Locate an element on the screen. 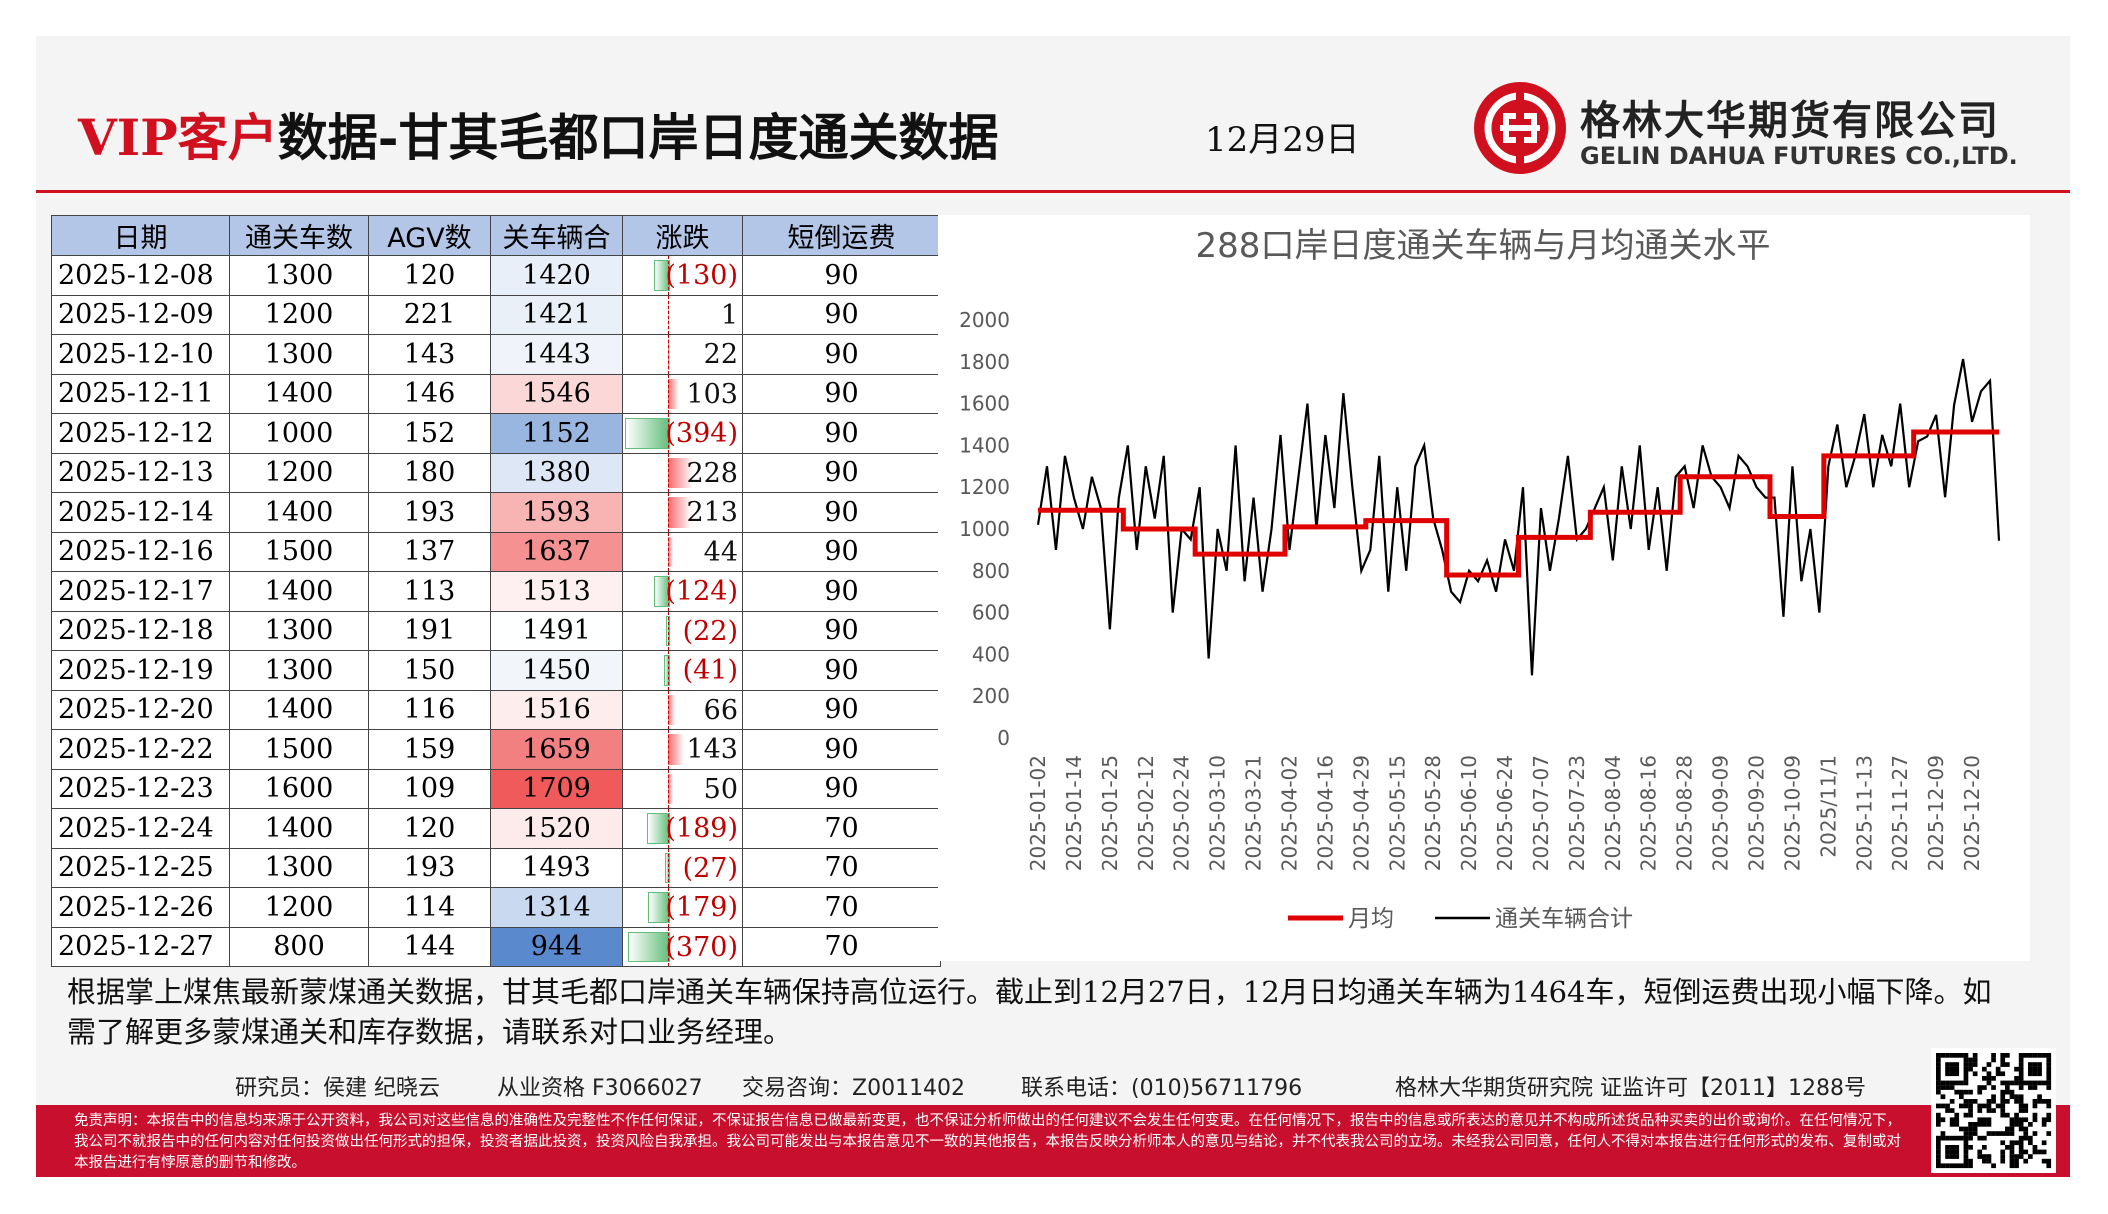 This screenshot has height=1214, width=2108. table-row: 2025-12-16 1500 137 1637 44 90 is located at coordinates (496, 551).